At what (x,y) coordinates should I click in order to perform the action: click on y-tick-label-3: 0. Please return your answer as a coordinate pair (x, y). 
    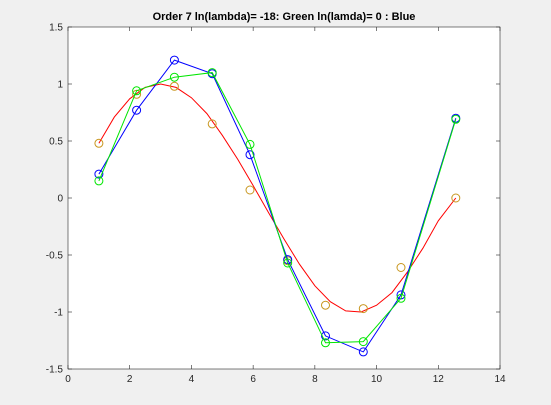
    Looking at the image, I should click on (60, 199).